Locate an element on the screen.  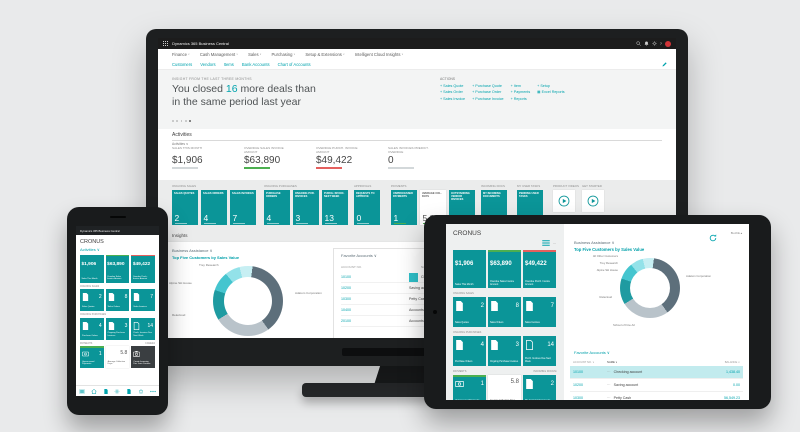
tile-group-get-started: GET STARTEDReplay Getting Started is located at coordinates (597, 201).